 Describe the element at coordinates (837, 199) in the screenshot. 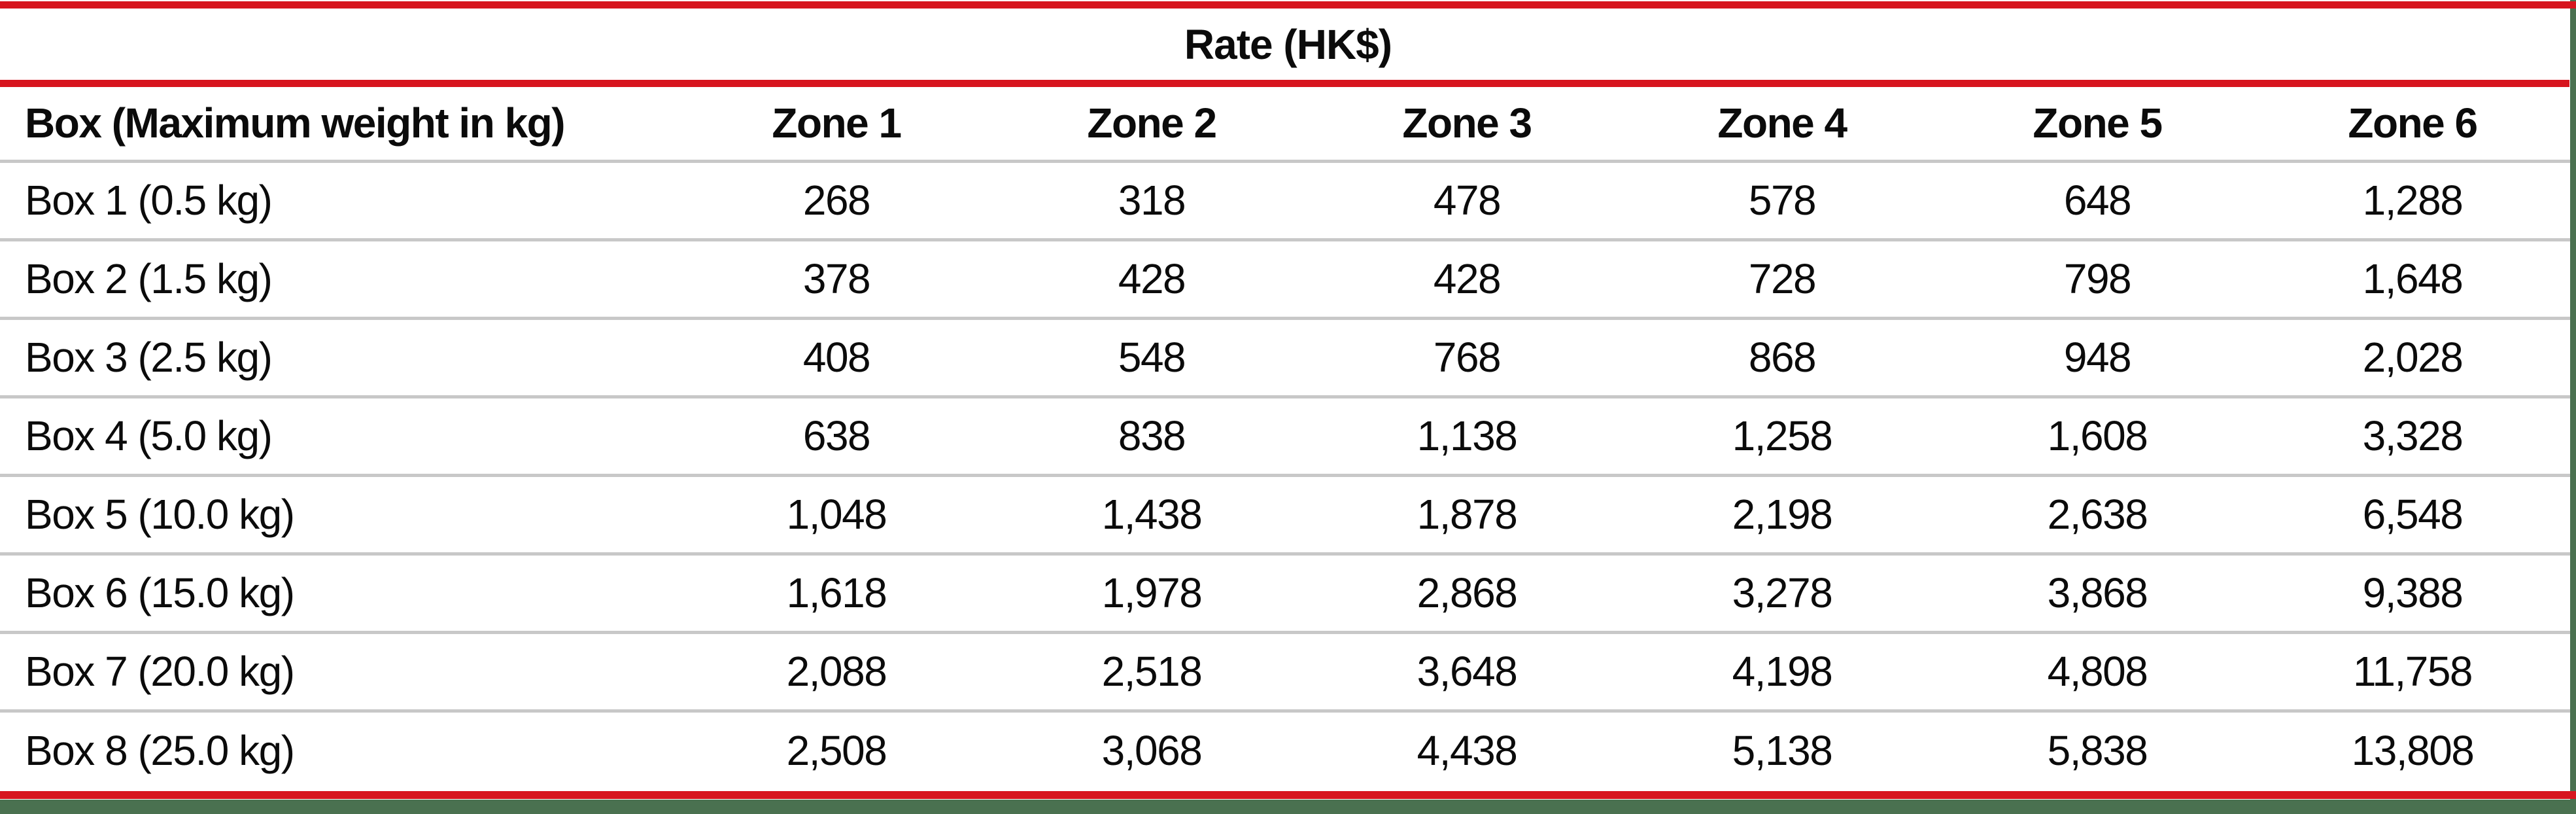

I see `rate-value: 268` at that location.